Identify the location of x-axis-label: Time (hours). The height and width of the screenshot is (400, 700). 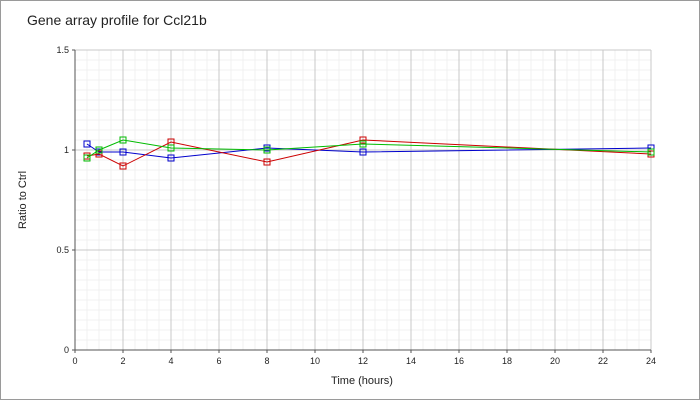
(362, 381).